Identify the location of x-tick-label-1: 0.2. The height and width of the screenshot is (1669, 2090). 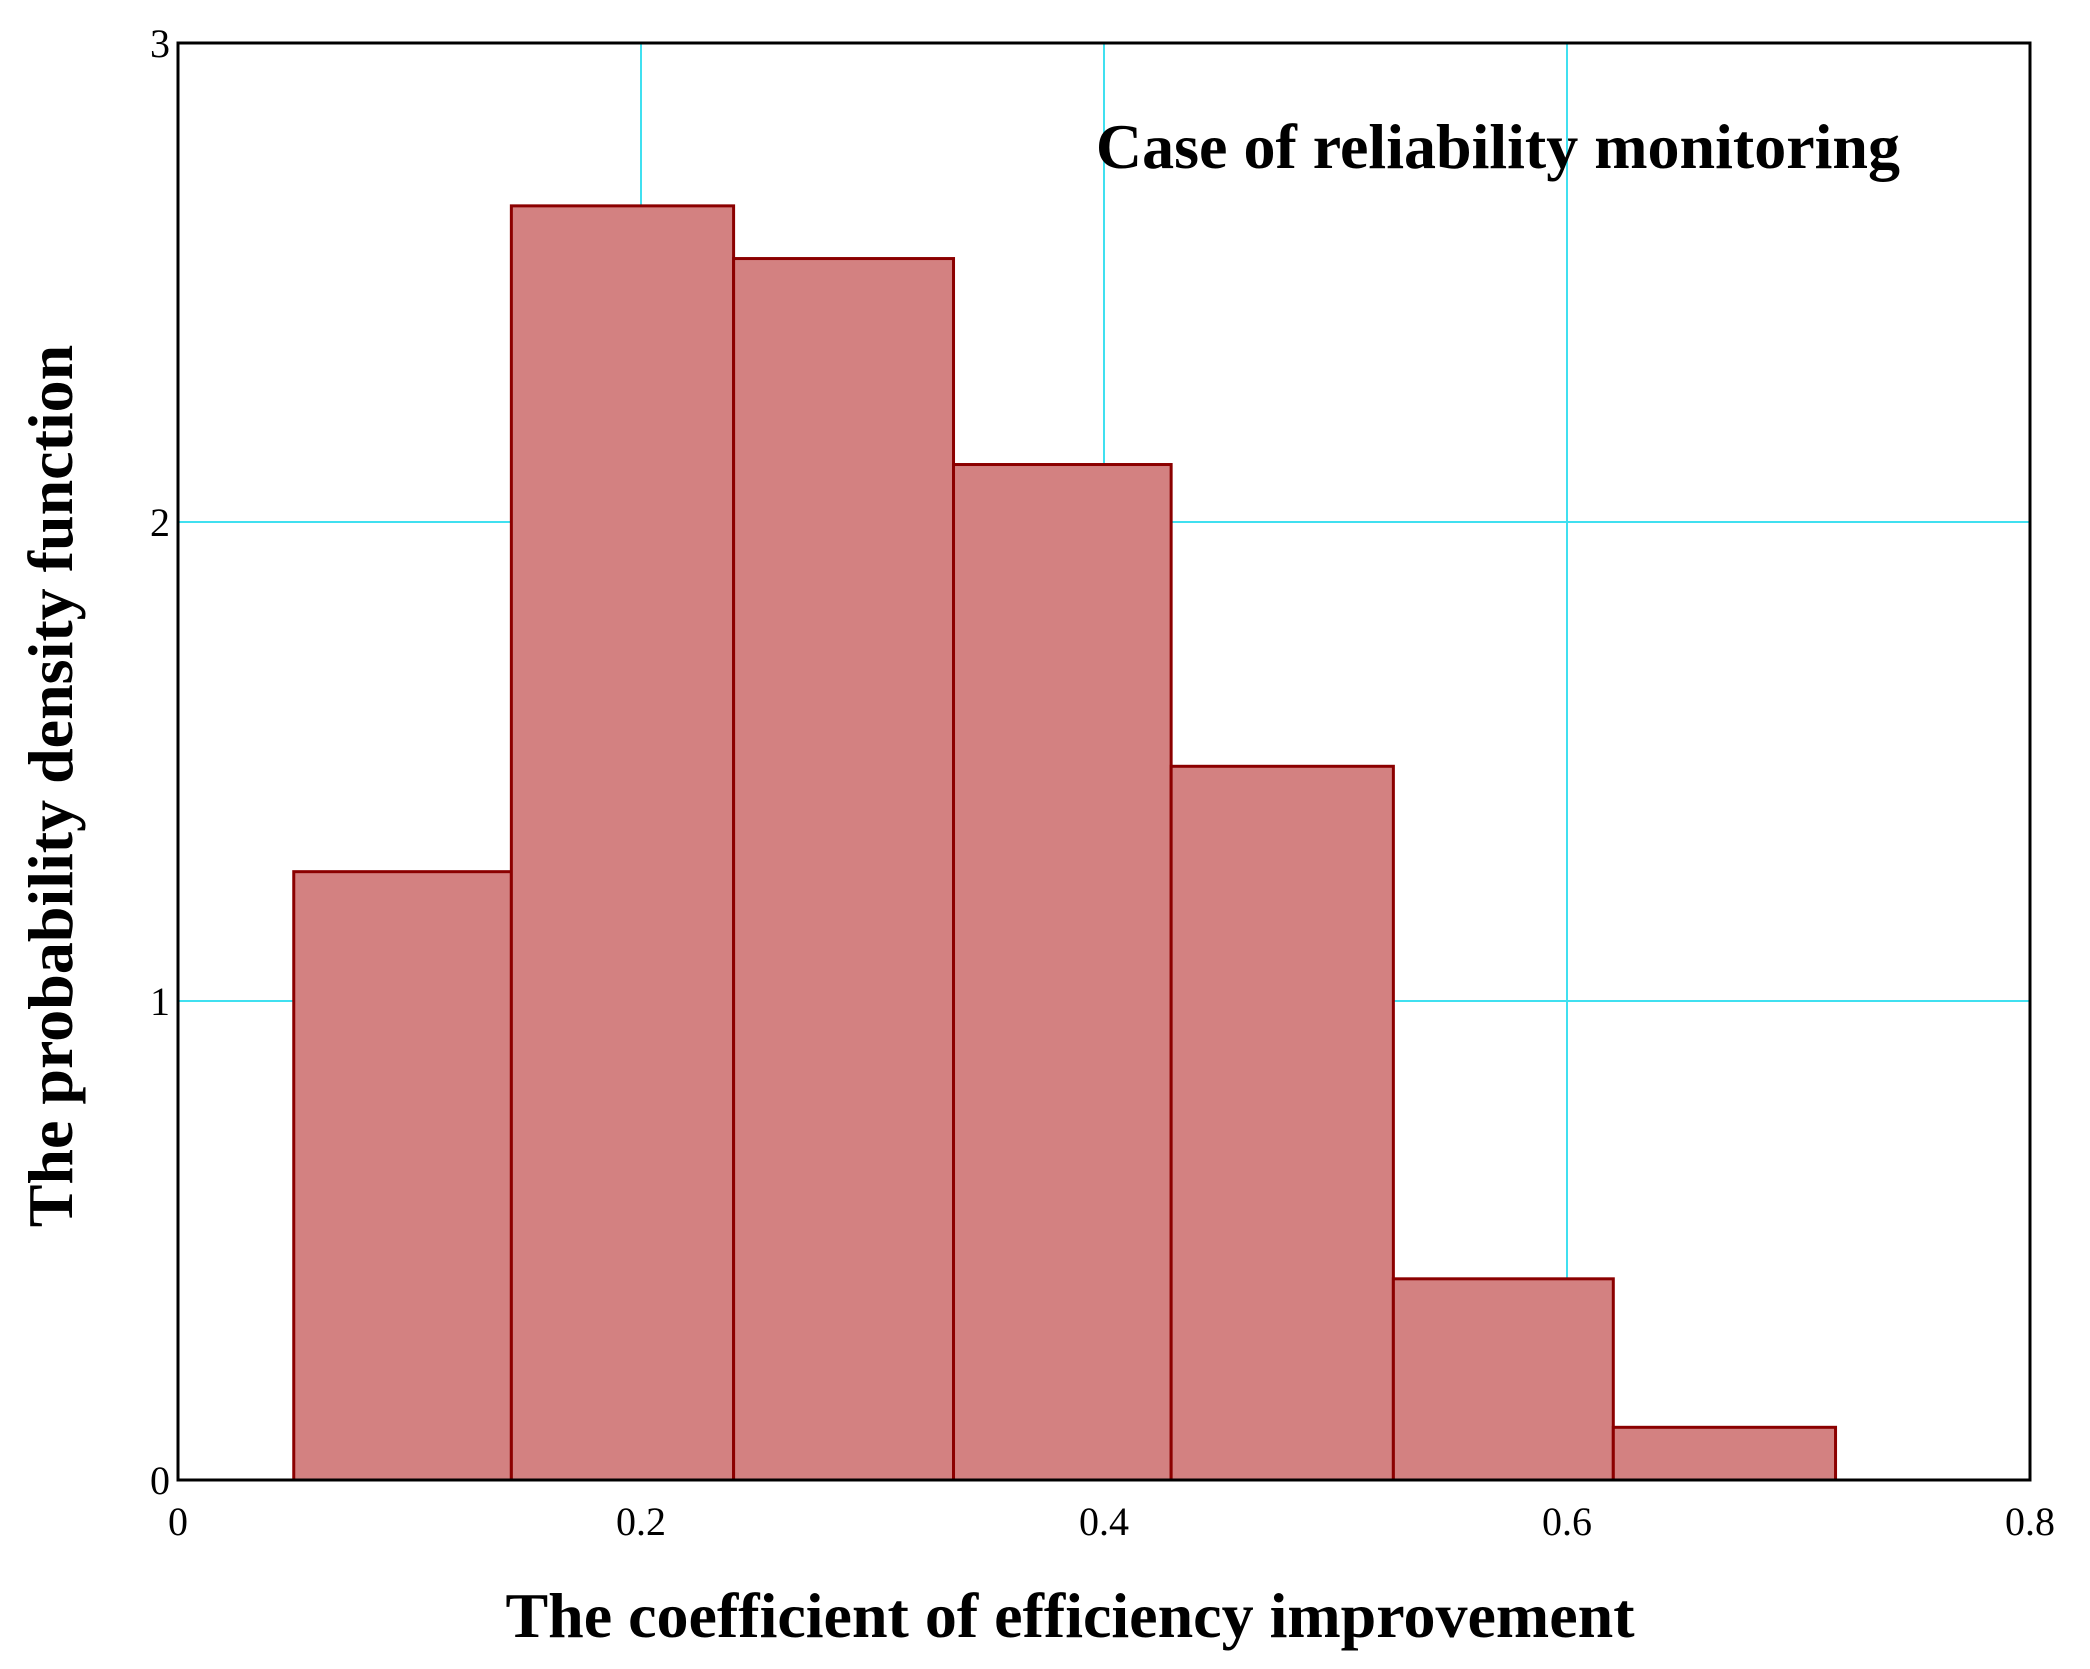
(641, 1521).